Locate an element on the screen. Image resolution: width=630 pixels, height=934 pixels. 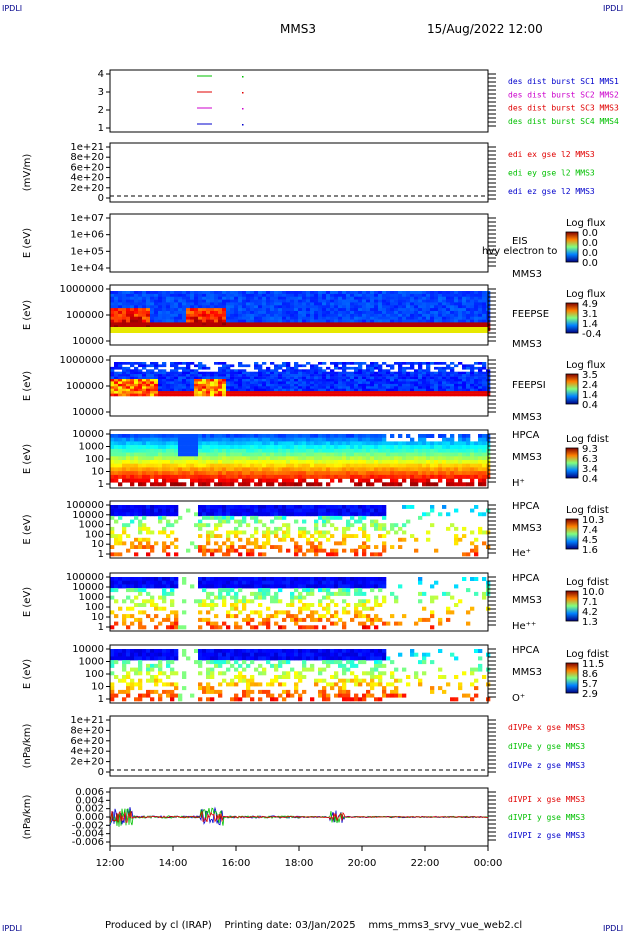
burst-frame is located at coordinates (299, 101).